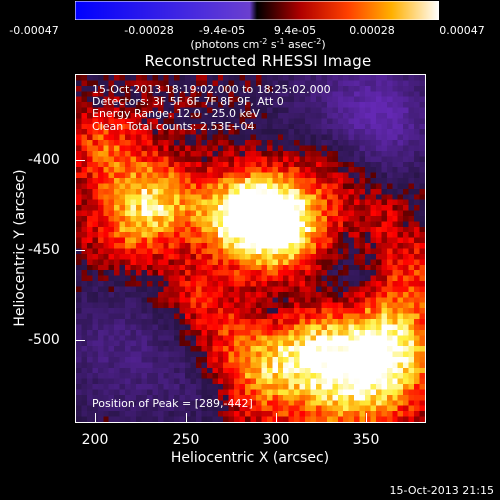 This screenshot has width=500, height=500. Describe the element at coordinates (44, 340) in the screenshot. I see `y-tick-label: -500` at that location.